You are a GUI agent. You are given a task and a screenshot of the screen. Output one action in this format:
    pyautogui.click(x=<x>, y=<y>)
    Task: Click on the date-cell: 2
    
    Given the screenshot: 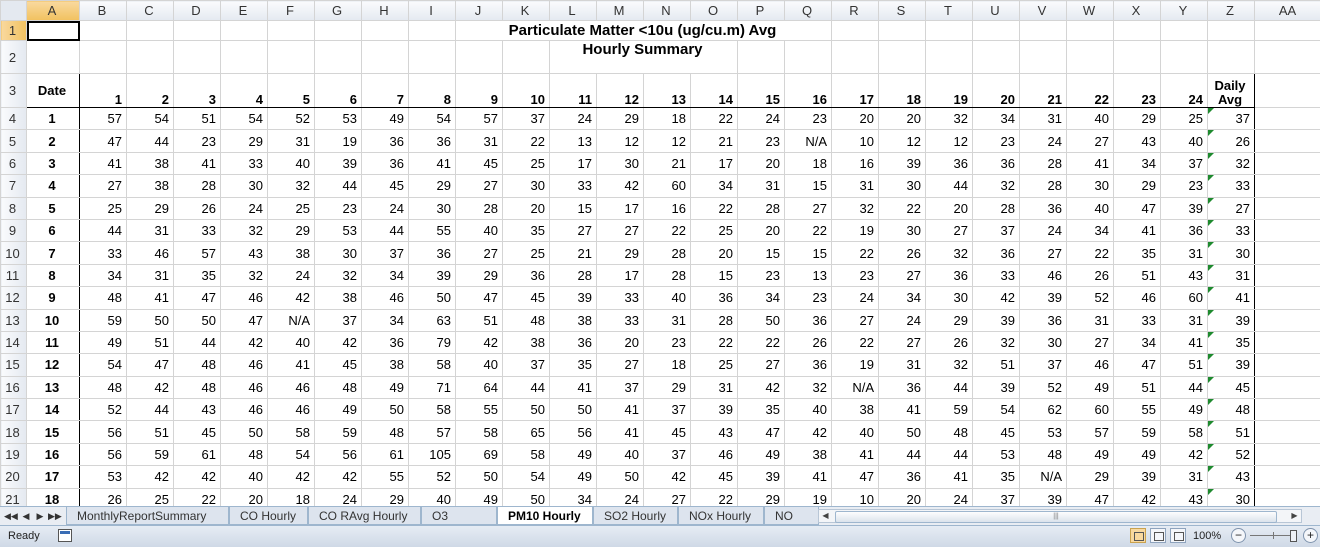 What is the action you would take?
    pyautogui.click(x=53, y=141)
    